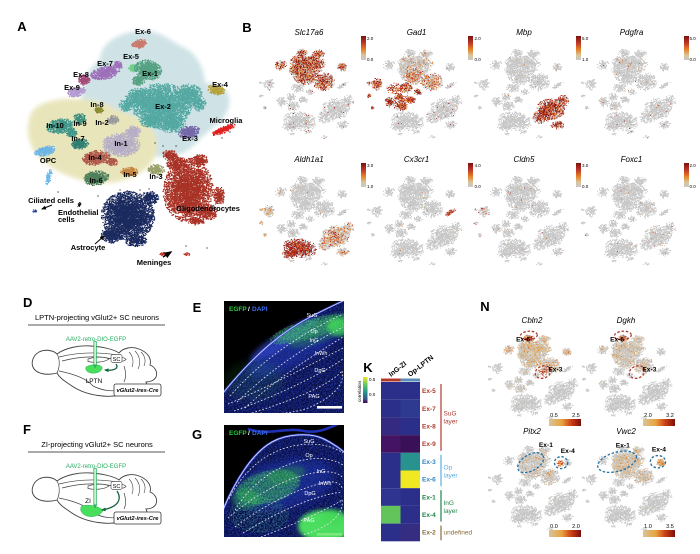 The image size is (700, 554). What do you see at coordinates (96, 467) in the screenshot?
I see `svg-text: AAV2-retro-DIO-EGFP` at bounding box center [96, 467].